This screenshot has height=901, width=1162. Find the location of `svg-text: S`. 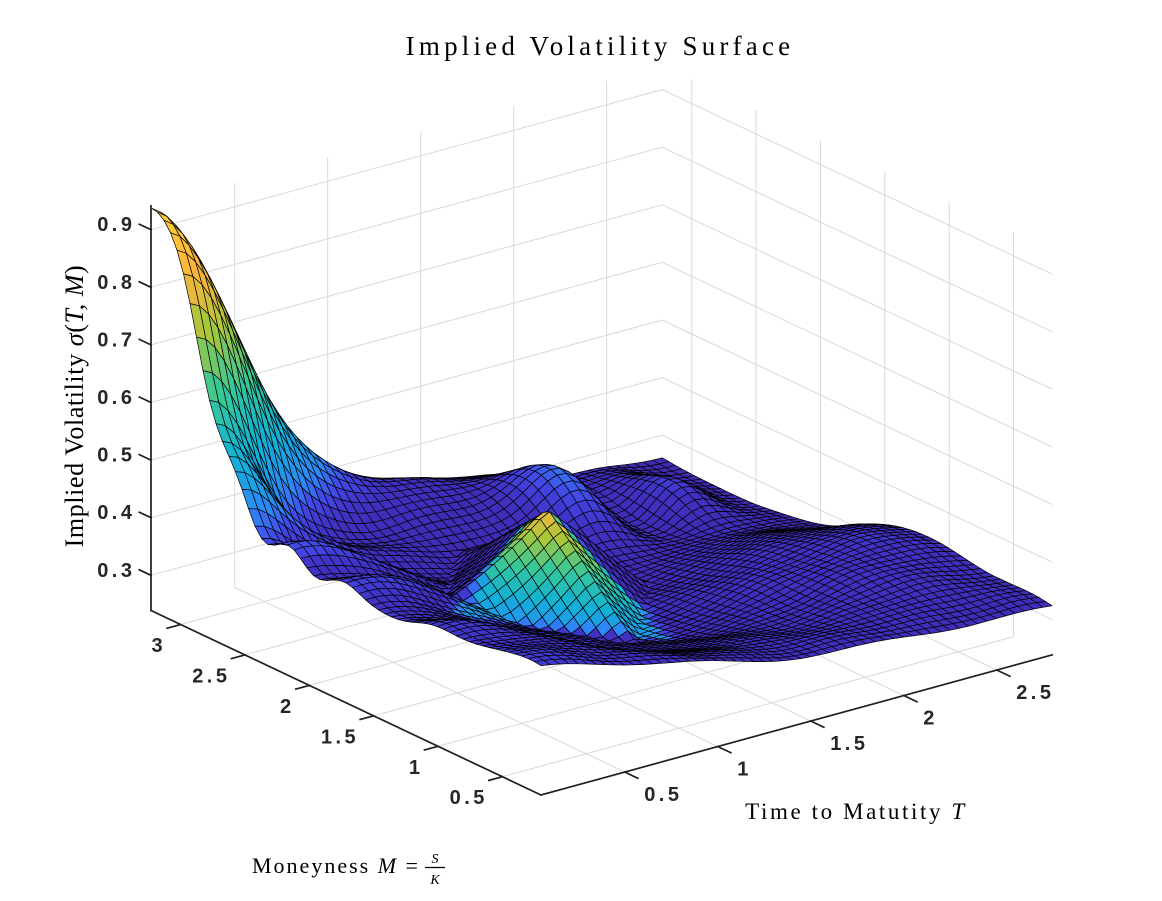

svg-text: S is located at coordinates (435, 859).